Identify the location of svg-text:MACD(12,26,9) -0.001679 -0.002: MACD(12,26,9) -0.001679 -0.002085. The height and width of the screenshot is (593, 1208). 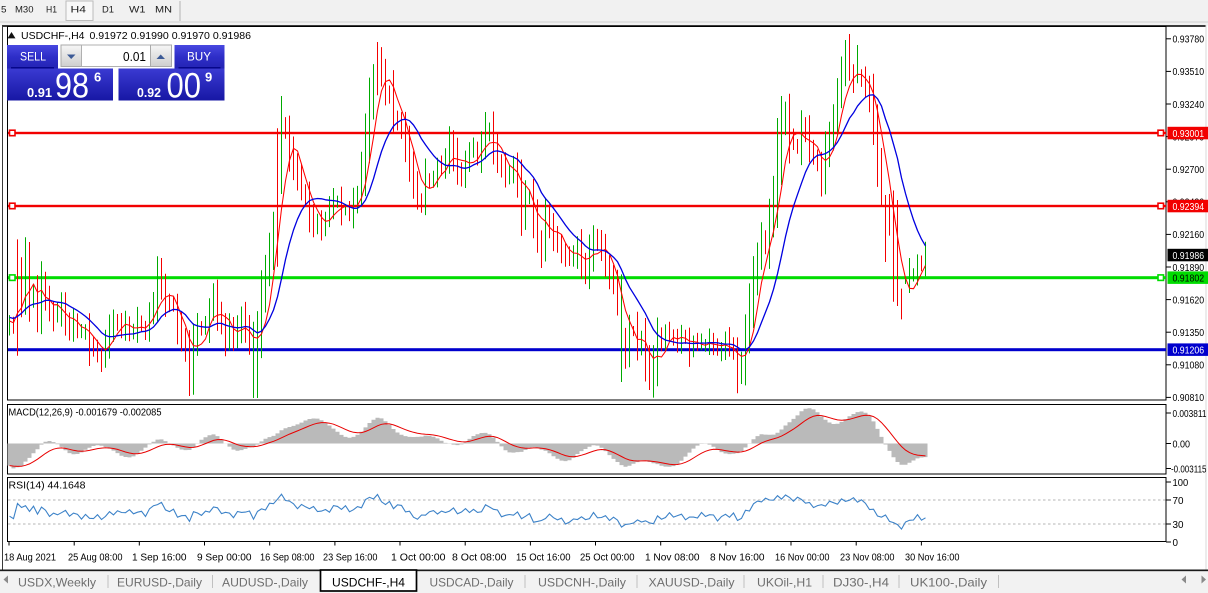
(85, 413).